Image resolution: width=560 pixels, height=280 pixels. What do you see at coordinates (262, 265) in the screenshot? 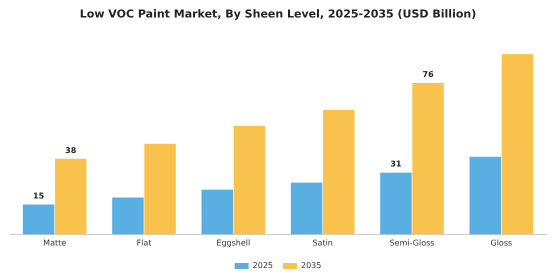
I see `legend-label: 2025` at bounding box center [262, 265].